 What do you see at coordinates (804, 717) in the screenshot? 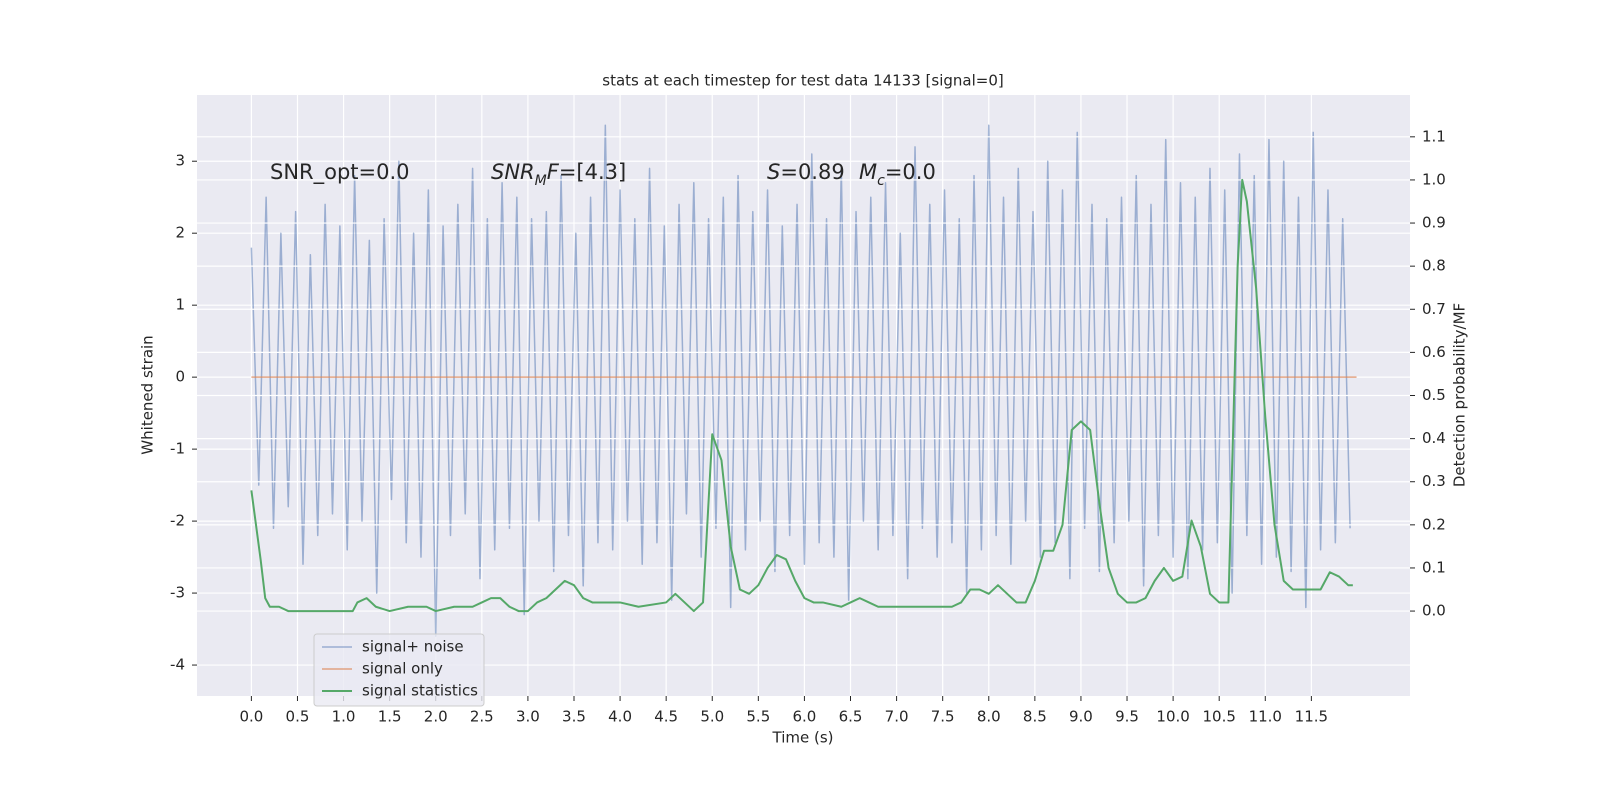
I see `x-tick-label: 6.0` at bounding box center [804, 717].